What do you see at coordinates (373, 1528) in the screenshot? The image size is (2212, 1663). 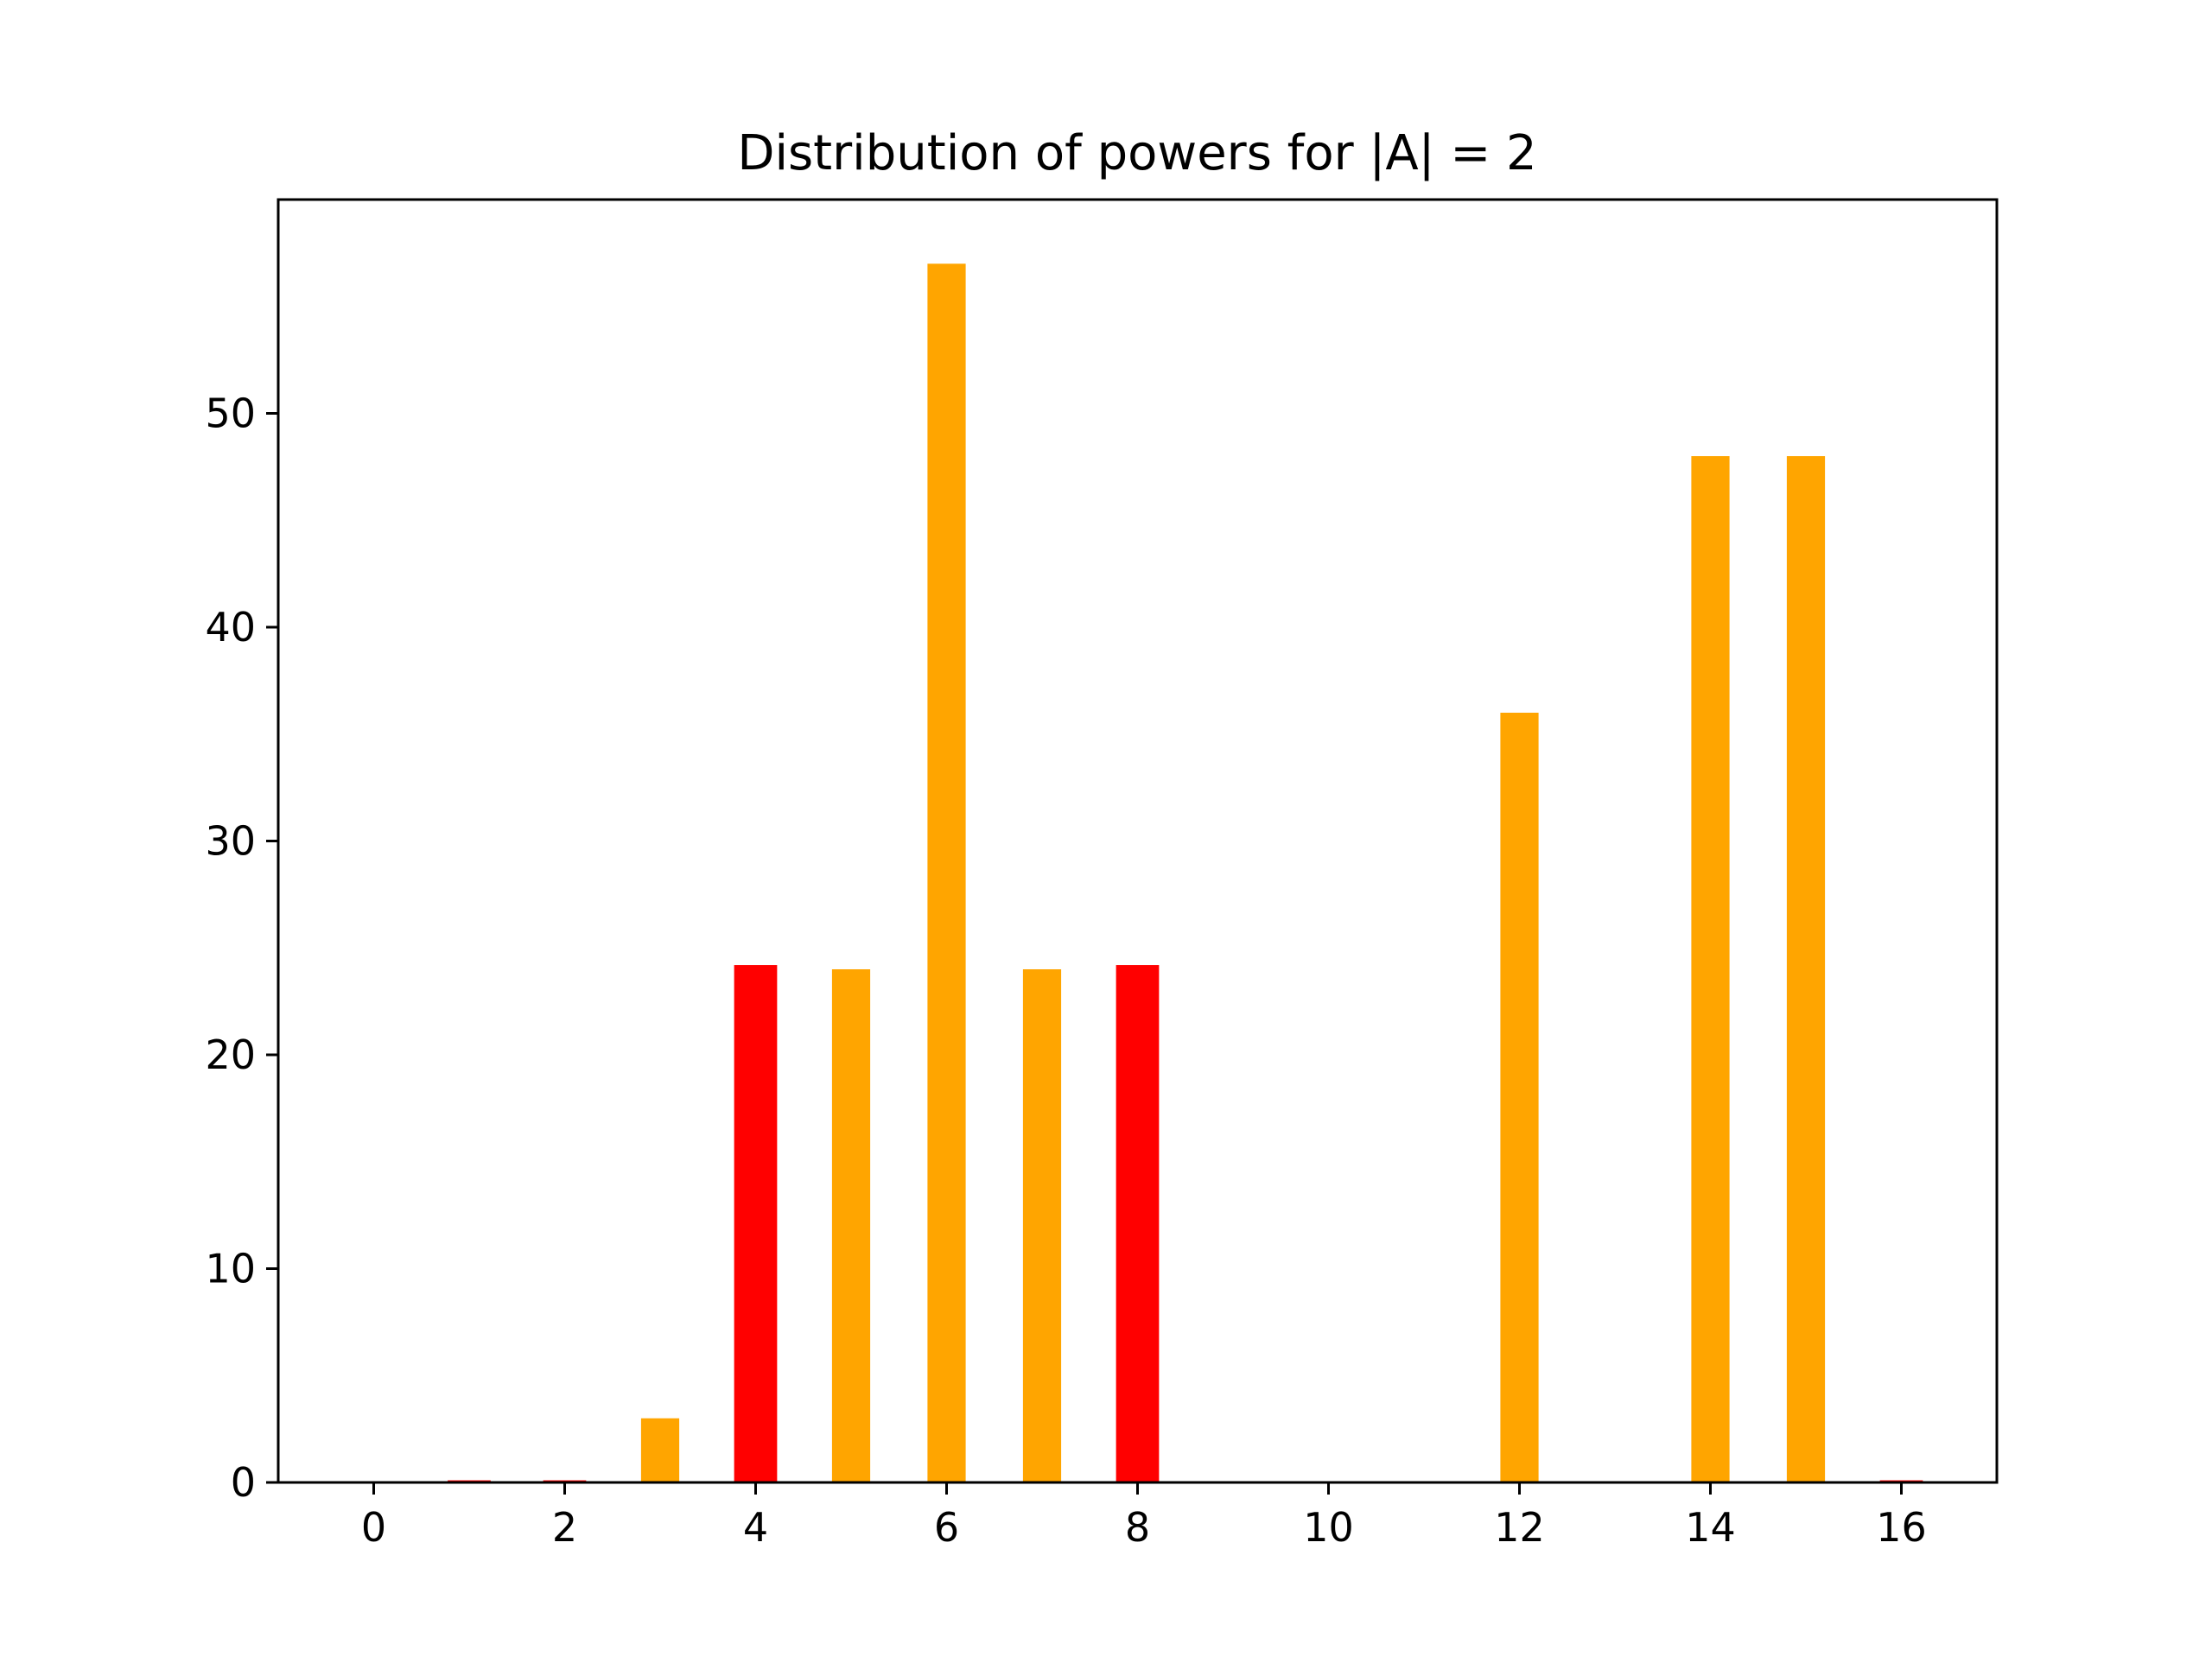 I see `x-tick-label: 0` at bounding box center [373, 1528].